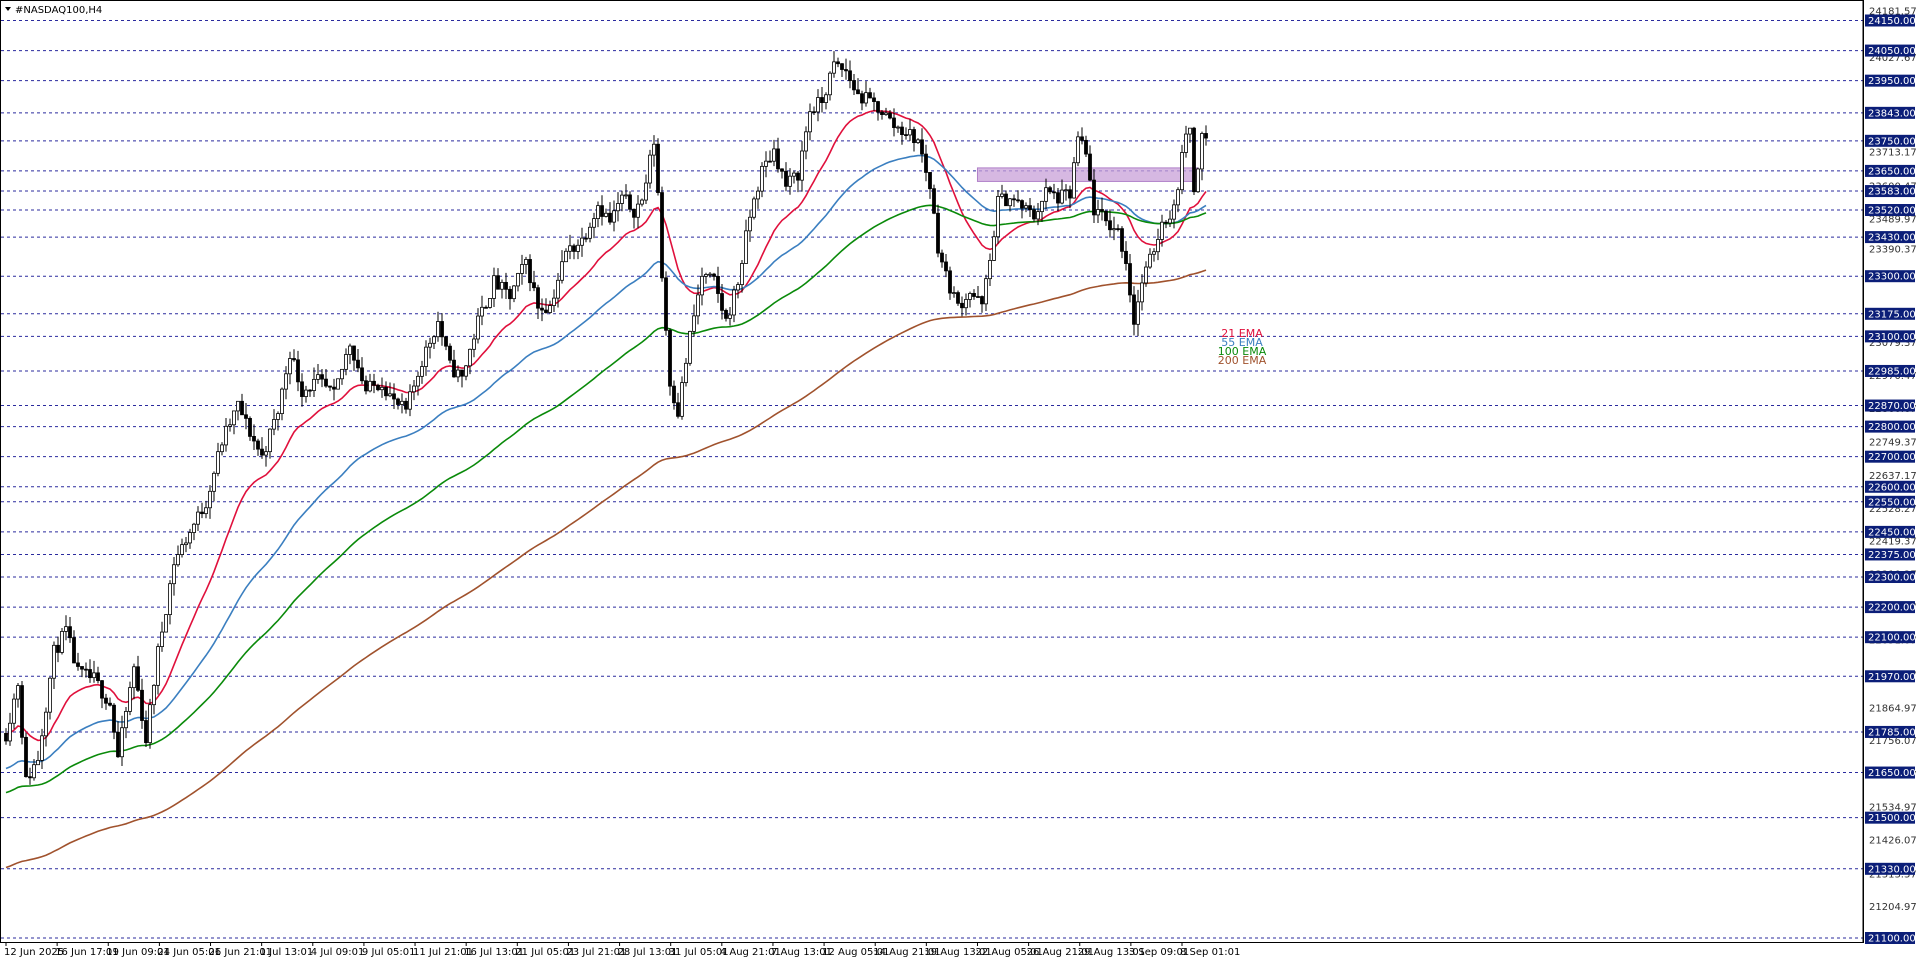  Describe the element at coordinates (1892, 277) in the screenshot. I see `level-label: 23300.00` at that location.